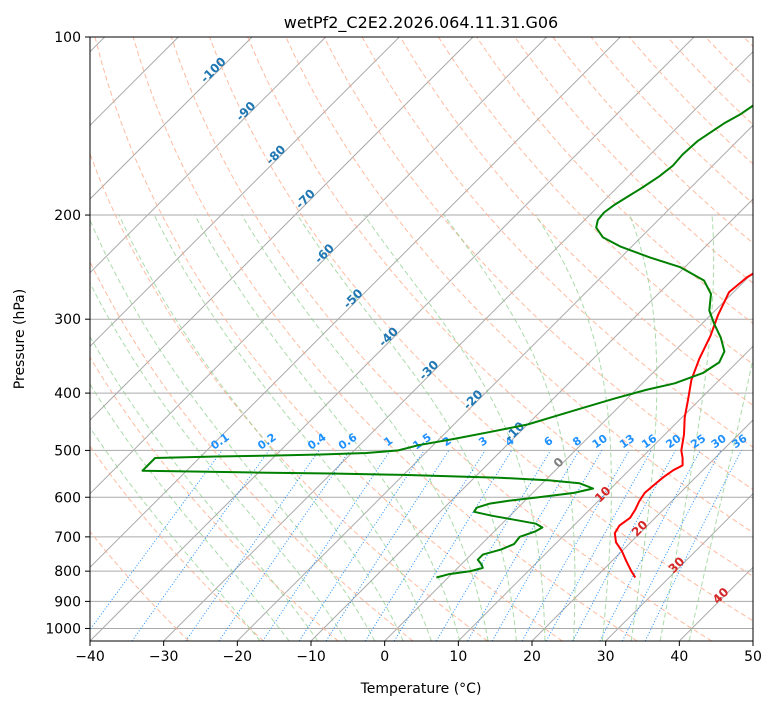  Describe the element at coordinates (164, 657) in the screenshot. I see `x-tick-label: −30` at that location.